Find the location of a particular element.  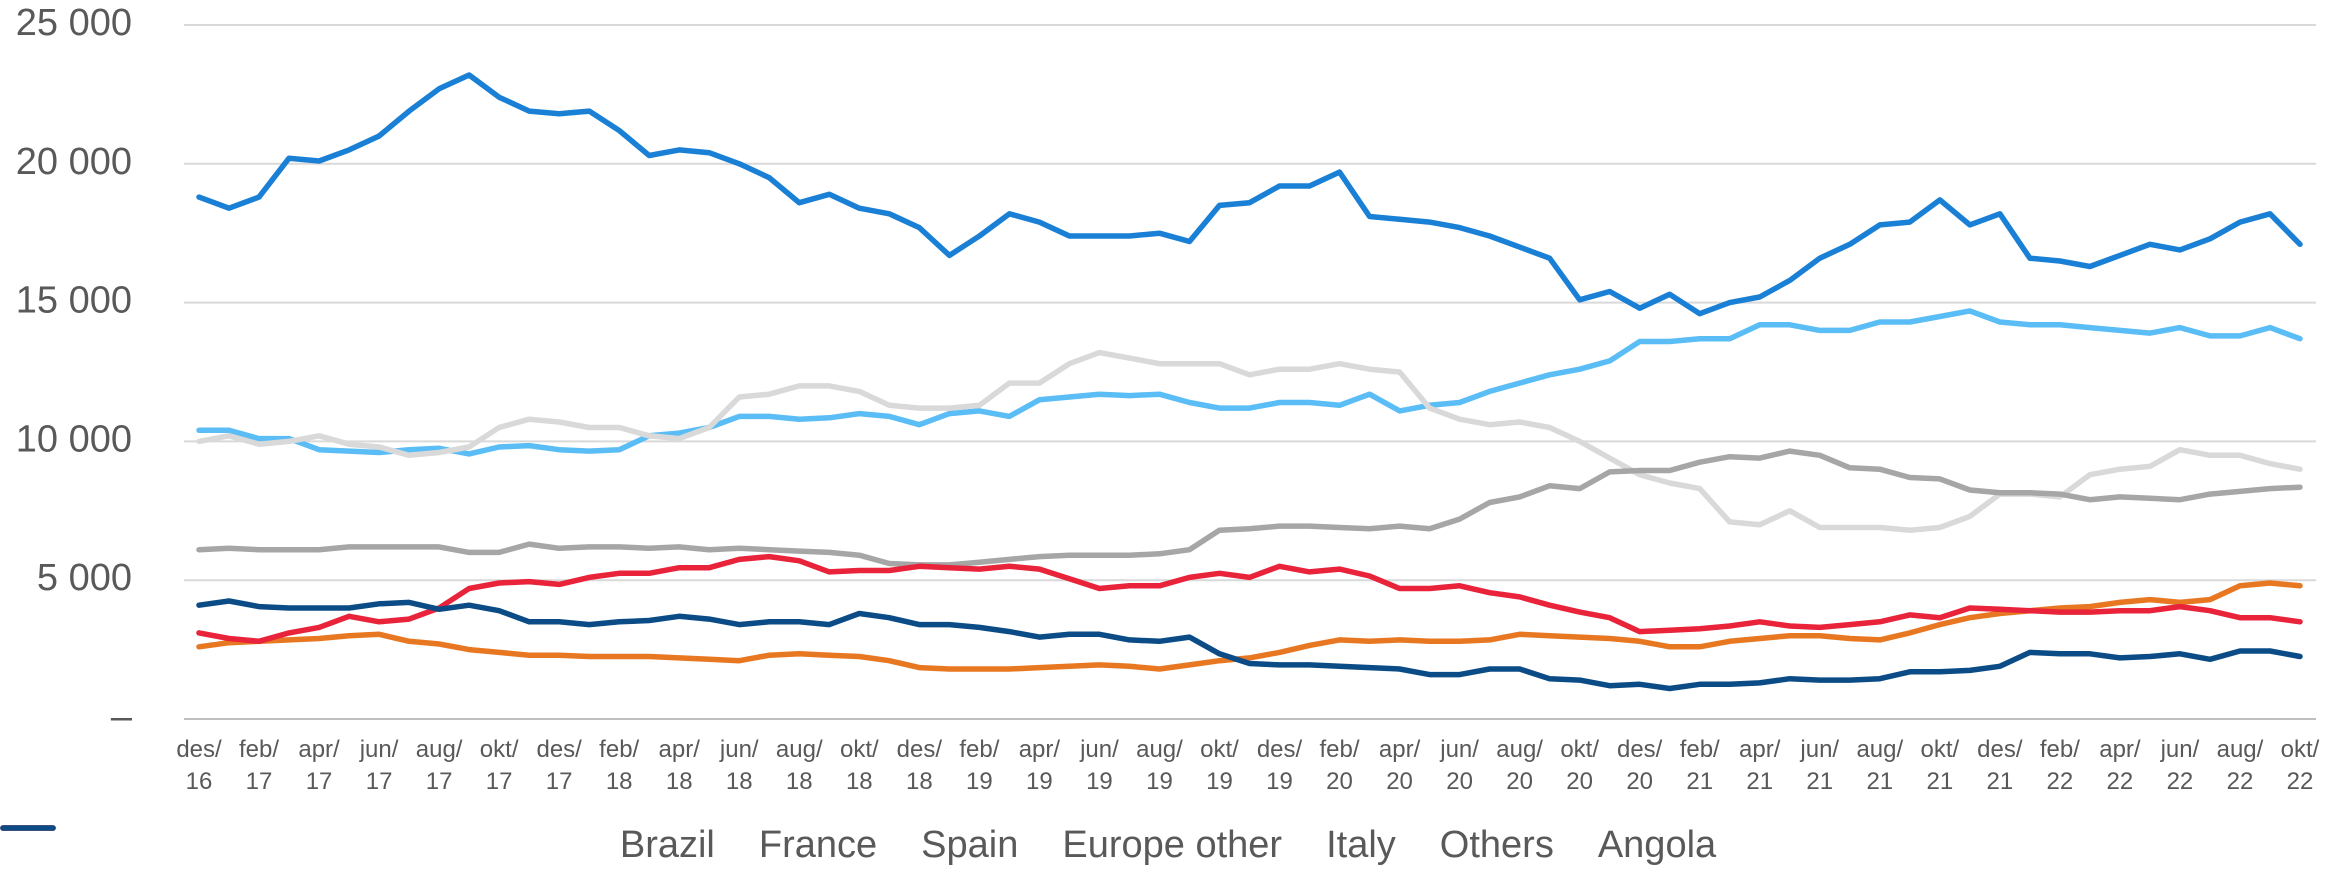

legend-label: Spain is located at coordinates (970, 845).